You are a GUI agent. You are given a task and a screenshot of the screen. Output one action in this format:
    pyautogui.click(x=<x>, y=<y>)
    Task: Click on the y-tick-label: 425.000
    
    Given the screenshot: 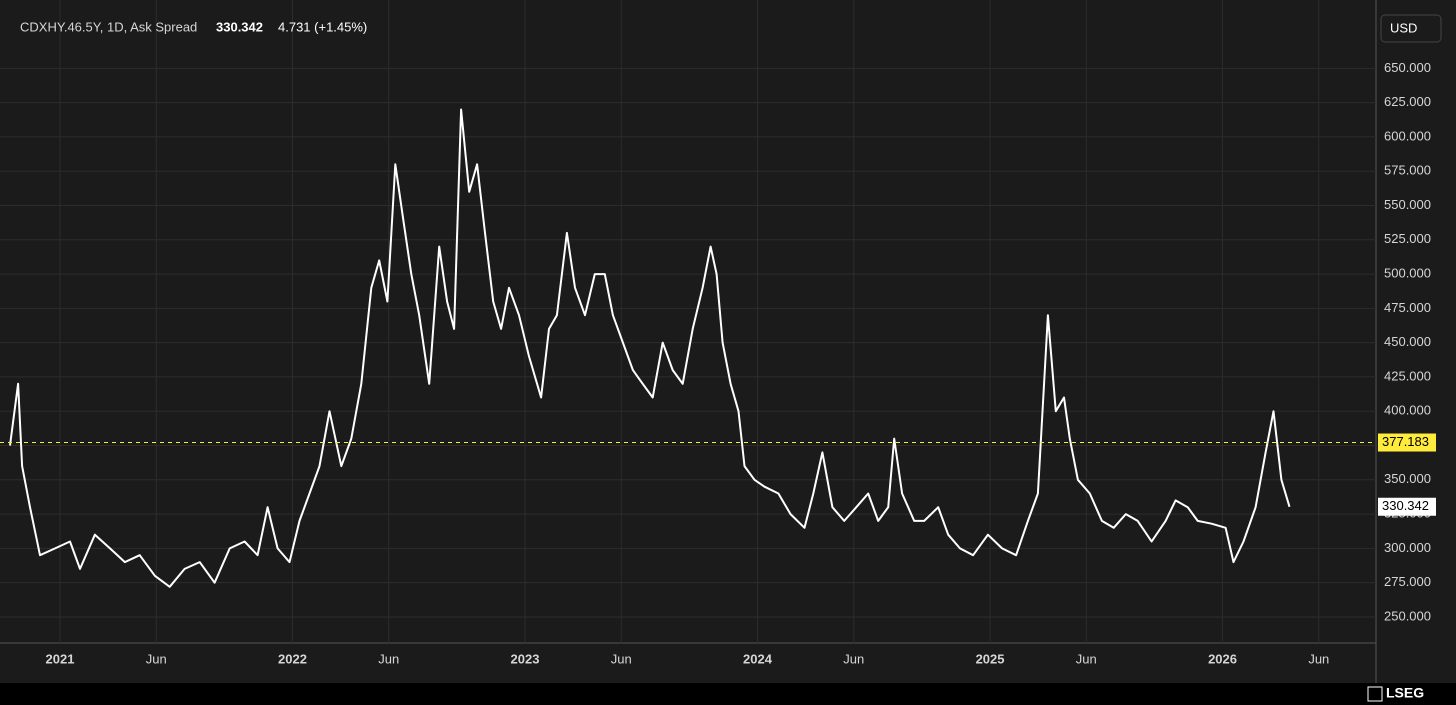 What is the action you would take?
    pyautogui.click(x=1407, y=375)
    